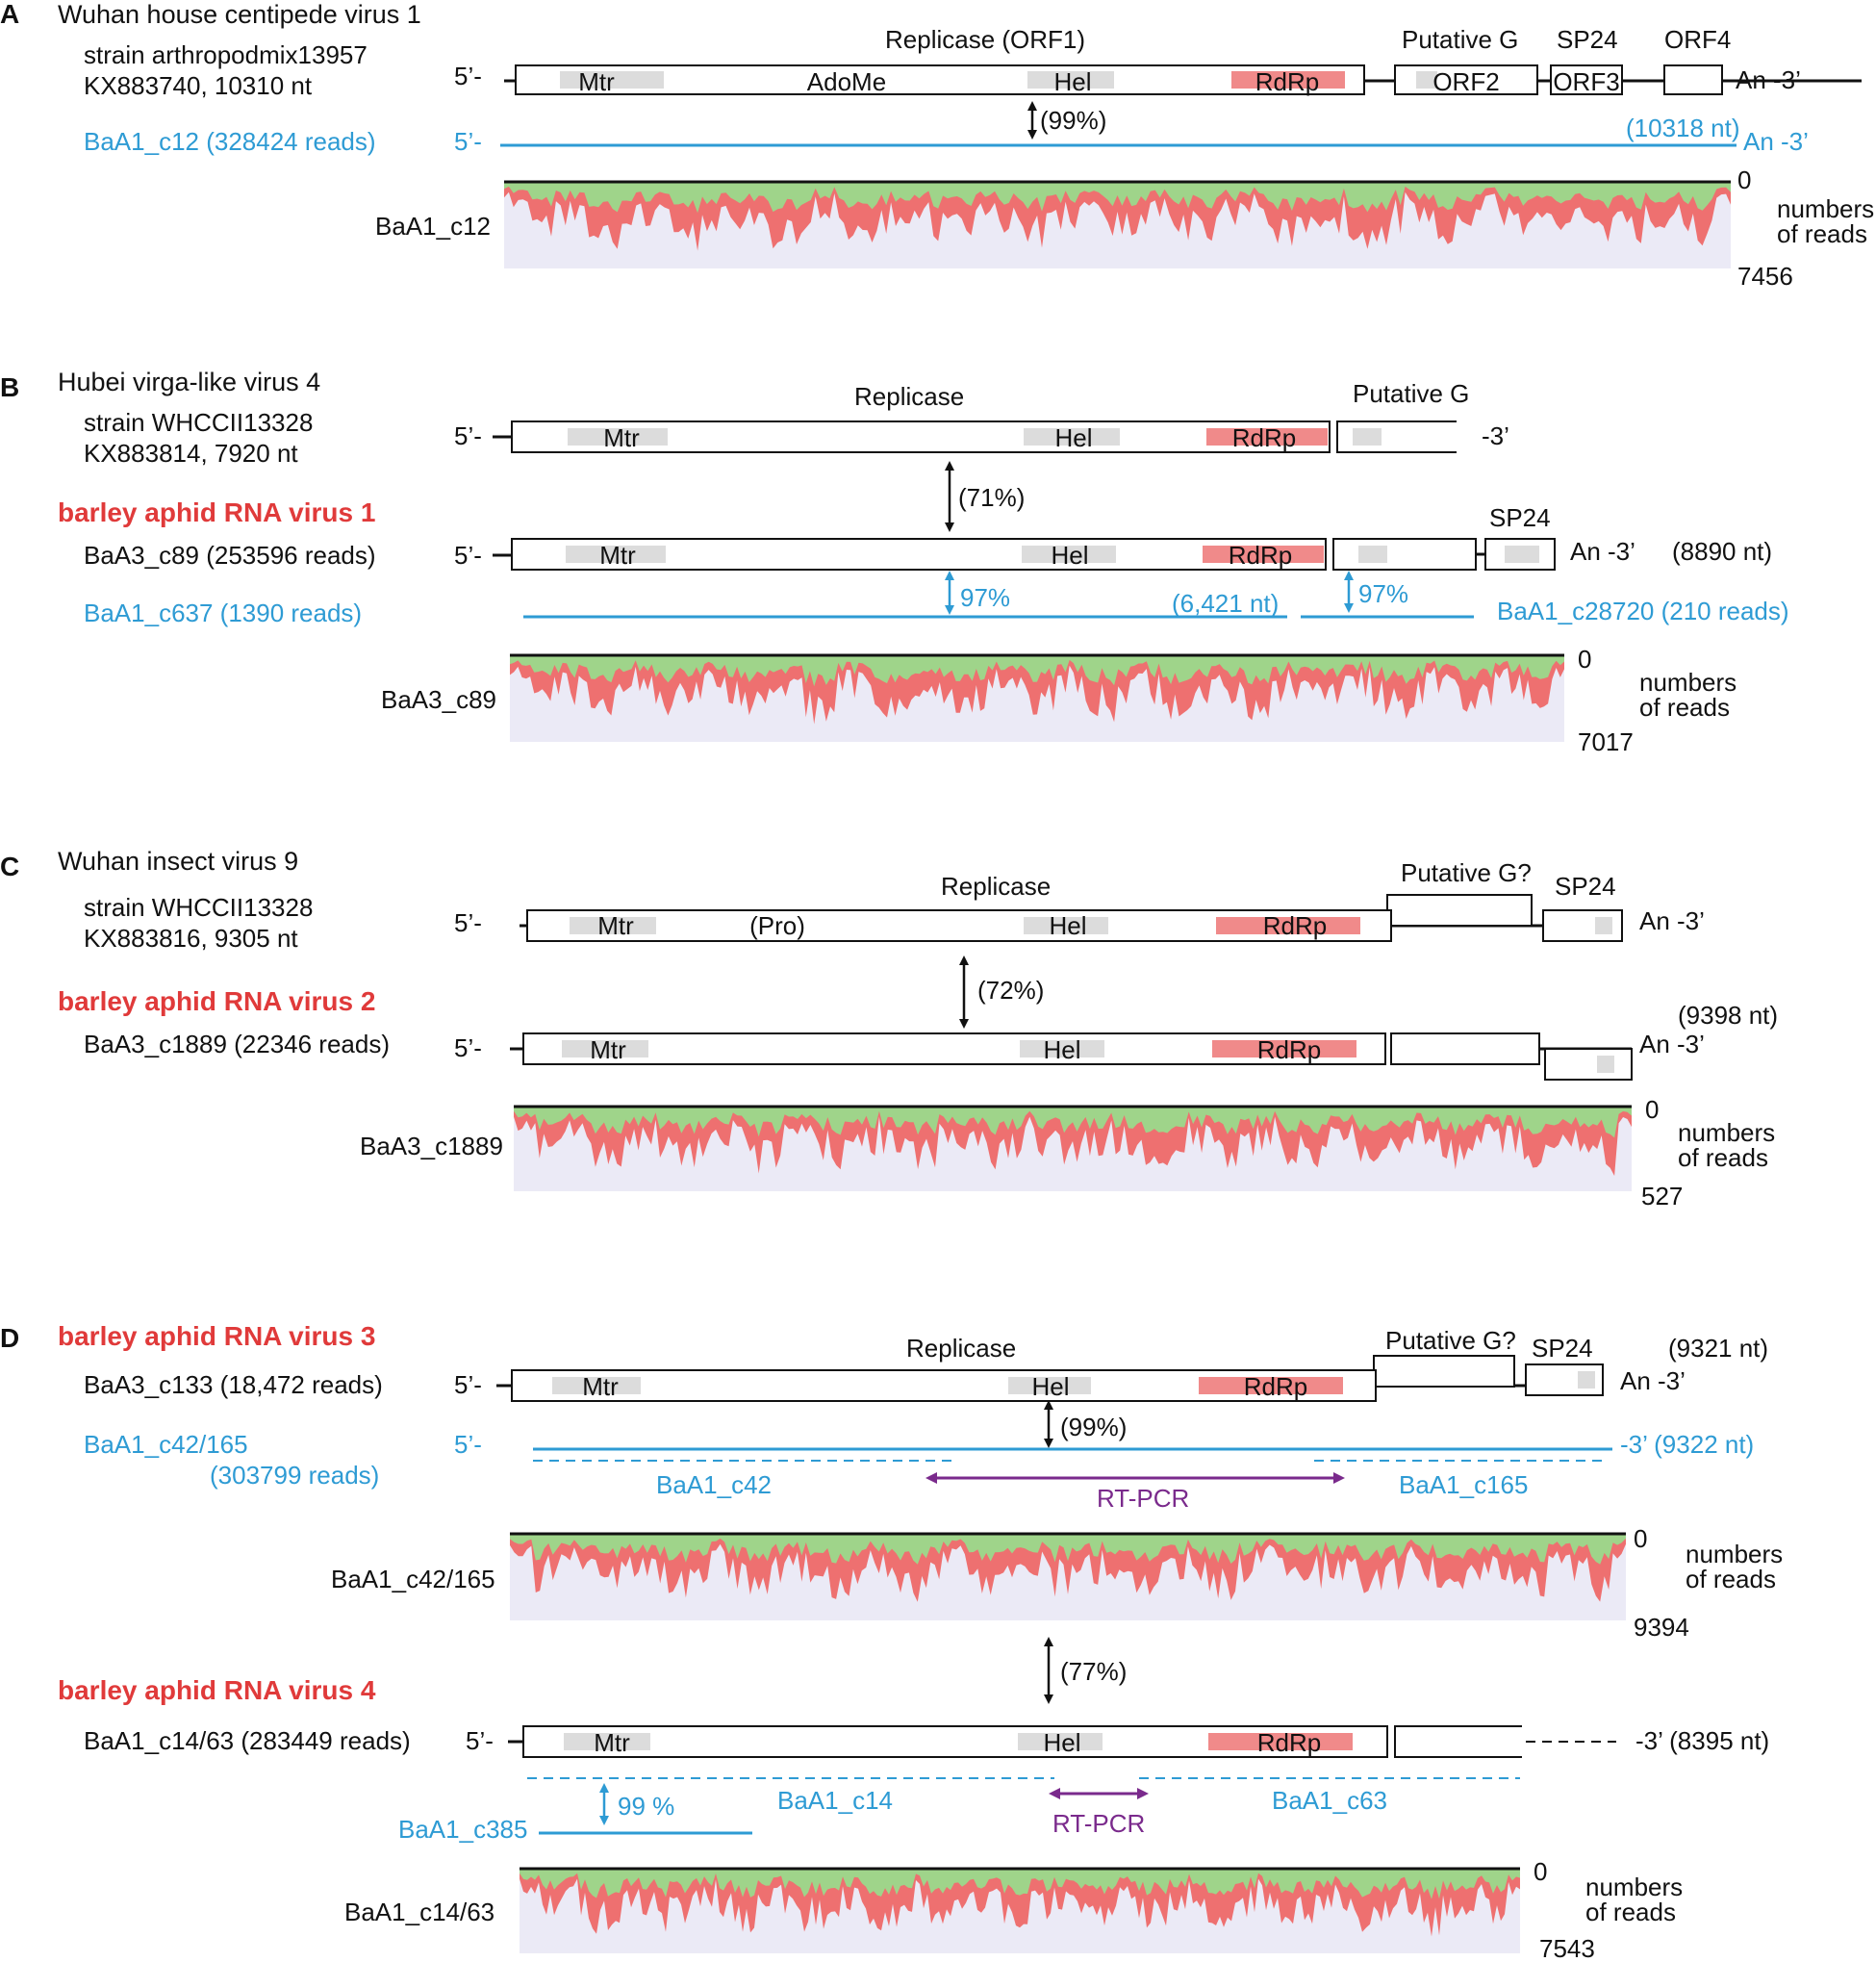 The image size is (1876, 1962). What do you see at coordinates (1463, 1484) in the screenshot?
I see `blue-sub: BaA1_c165` at bounding box center [1463, 1484].